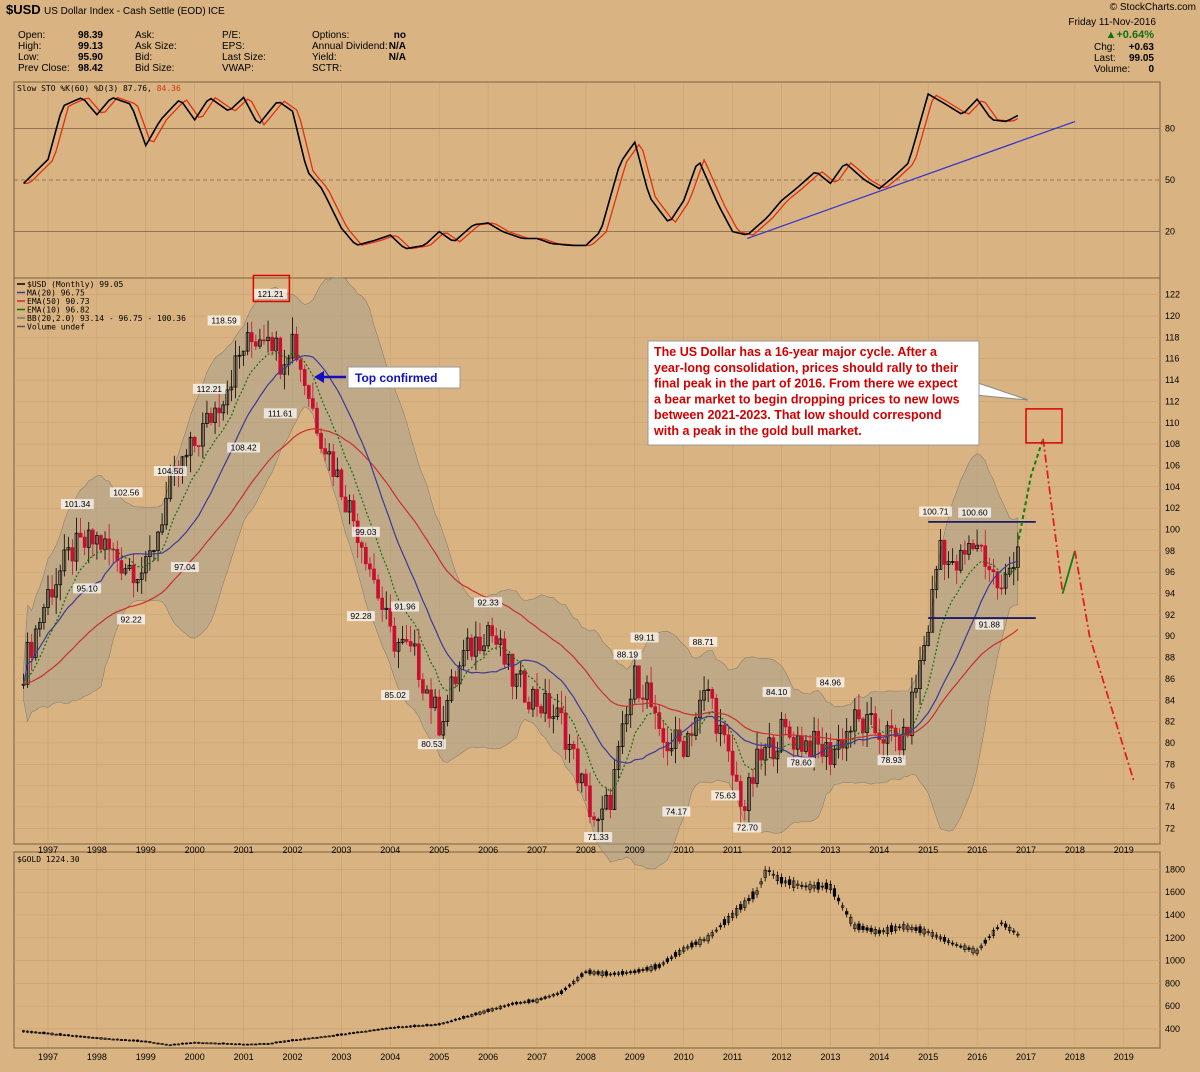 This screenshot has height=1072, width=1200. What do you see at coordinates (90, 68) in the screenshot?
I see `field-value: 98.42` at bounding box center [90, 68].